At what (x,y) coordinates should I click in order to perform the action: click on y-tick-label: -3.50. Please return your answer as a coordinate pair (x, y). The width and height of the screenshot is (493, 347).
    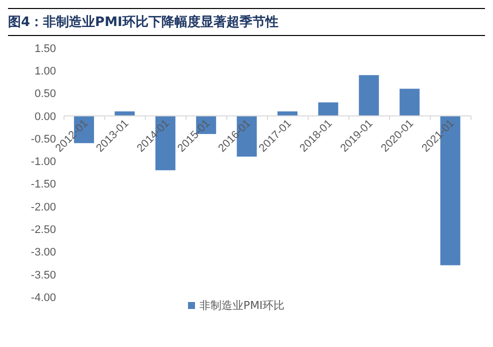
    Looking at the image, I should click on (43, 275).